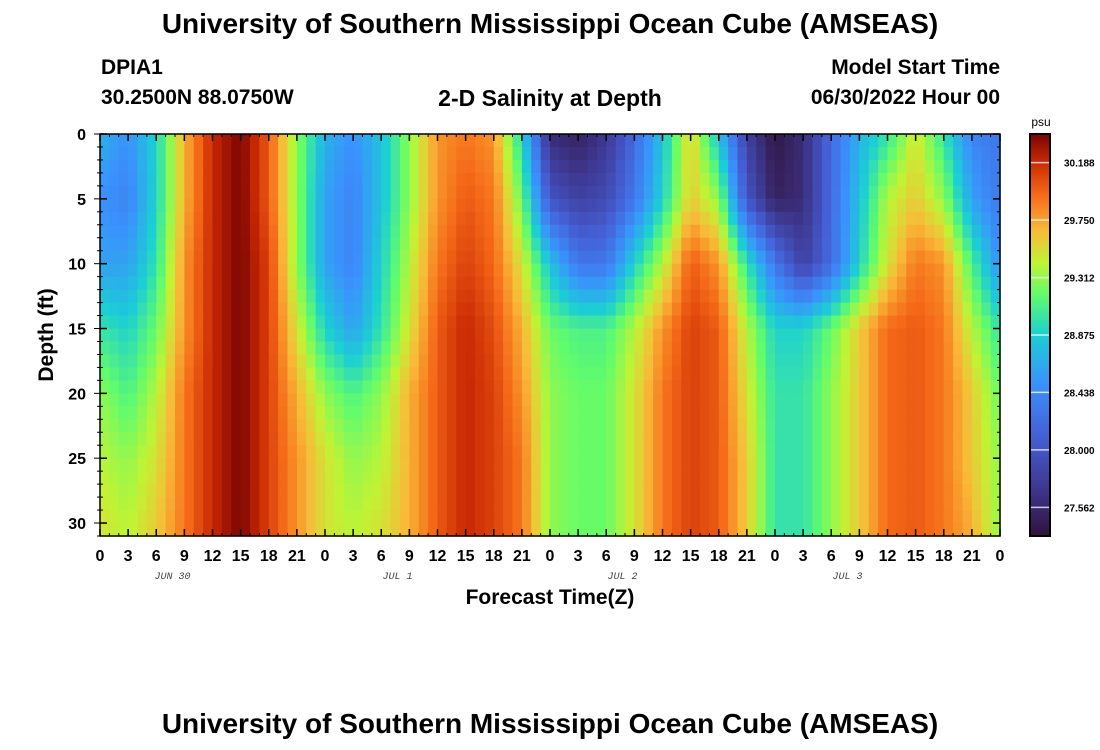 This screenshot has width=1100, height=750. What do you see at coordinates (663, 556) in the screenshot?
I see `x-tick-label: 12` at bounding box center [663, 556].